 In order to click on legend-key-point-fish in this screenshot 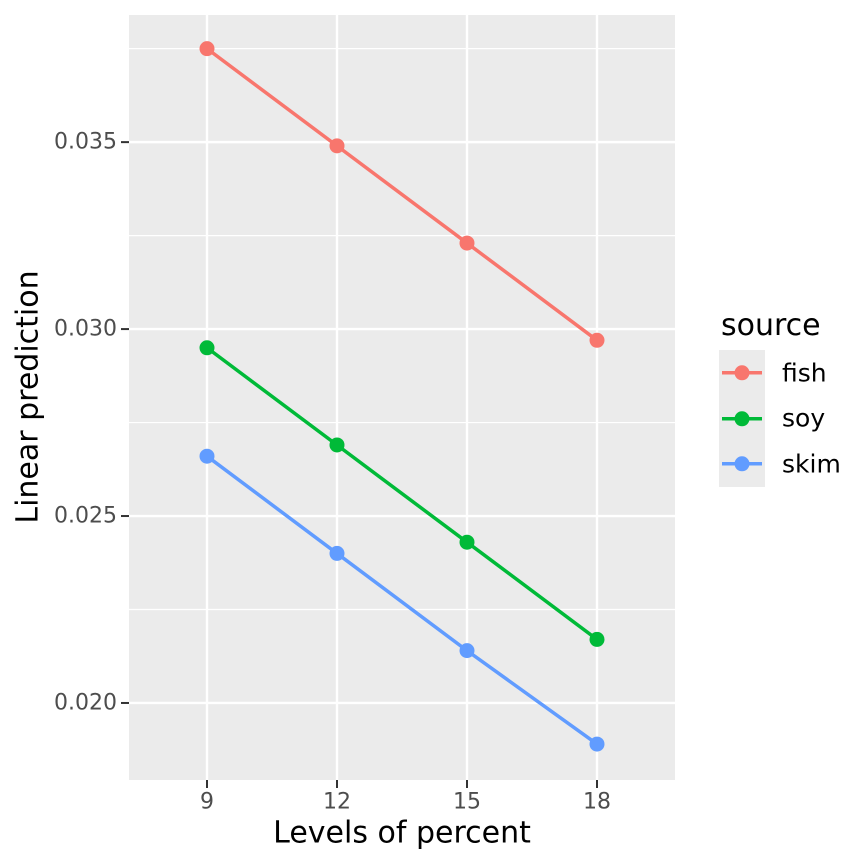, I will do `click(742, 373)`.